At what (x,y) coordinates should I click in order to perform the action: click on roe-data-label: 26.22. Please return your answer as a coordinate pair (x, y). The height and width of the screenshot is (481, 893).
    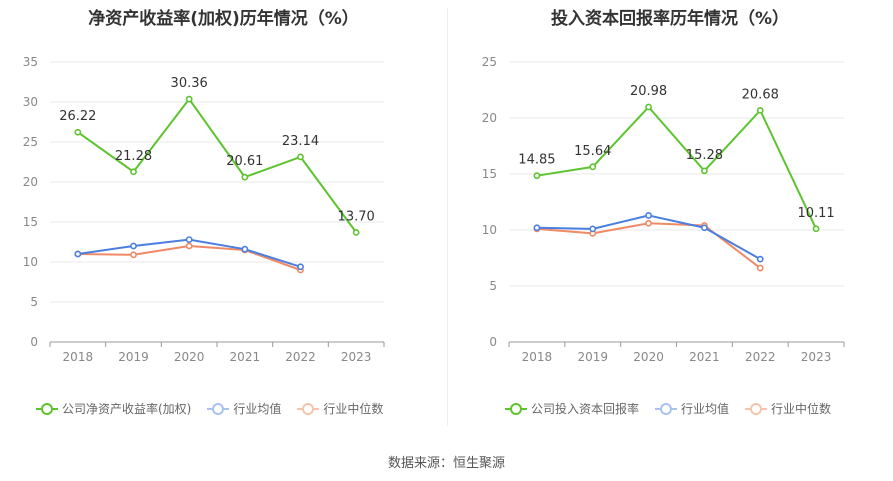
    Looking at the image, I should click on (77, 116).